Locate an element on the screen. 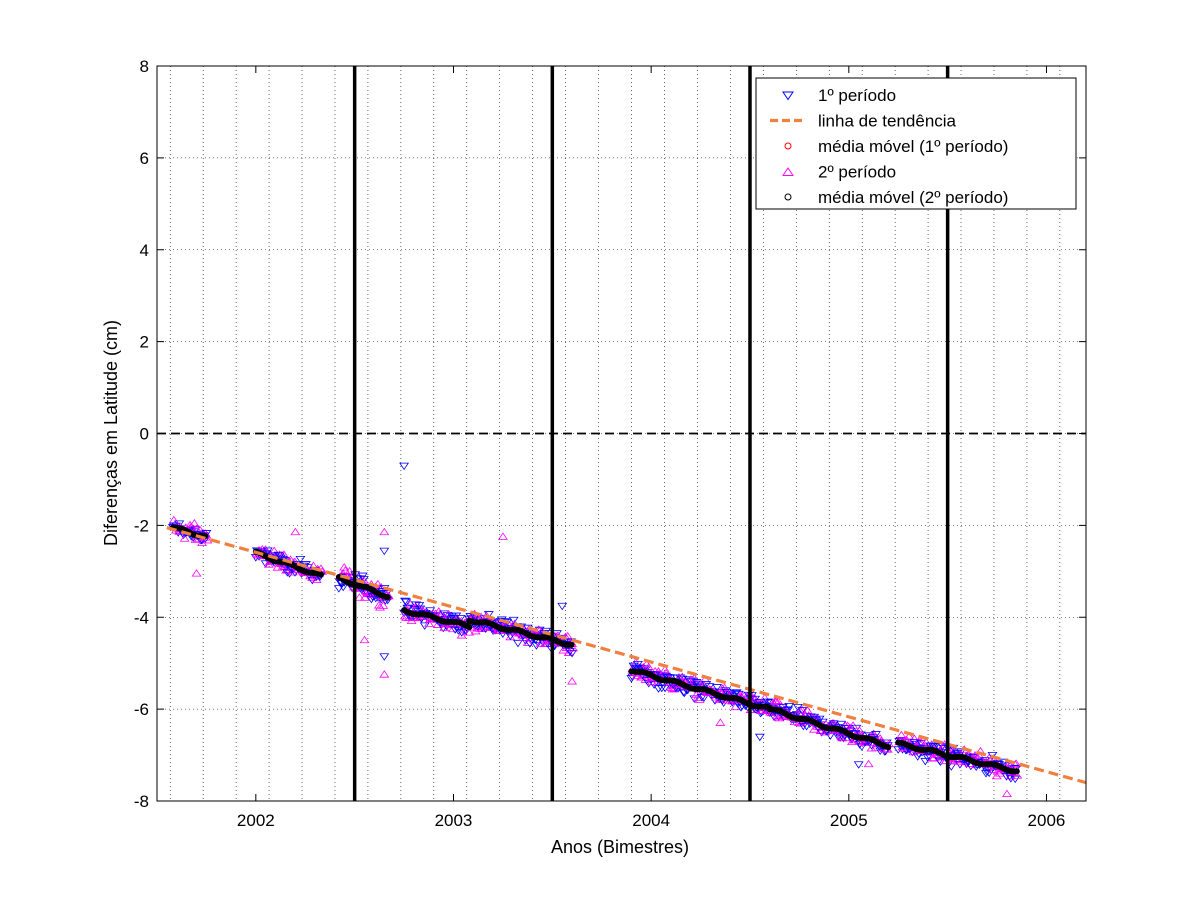  x-tick-label: 2004 is located at coordinates (651, 820).